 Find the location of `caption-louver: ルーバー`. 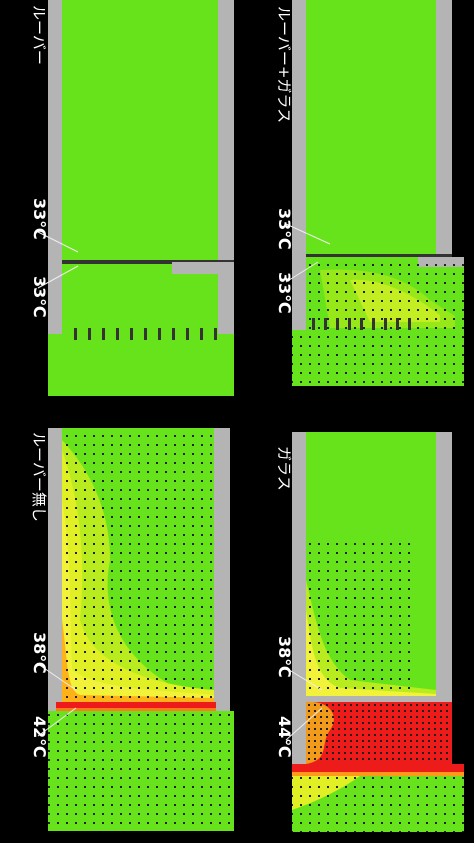

caption-louver: ルーバー is located at coordinates (39, 35).